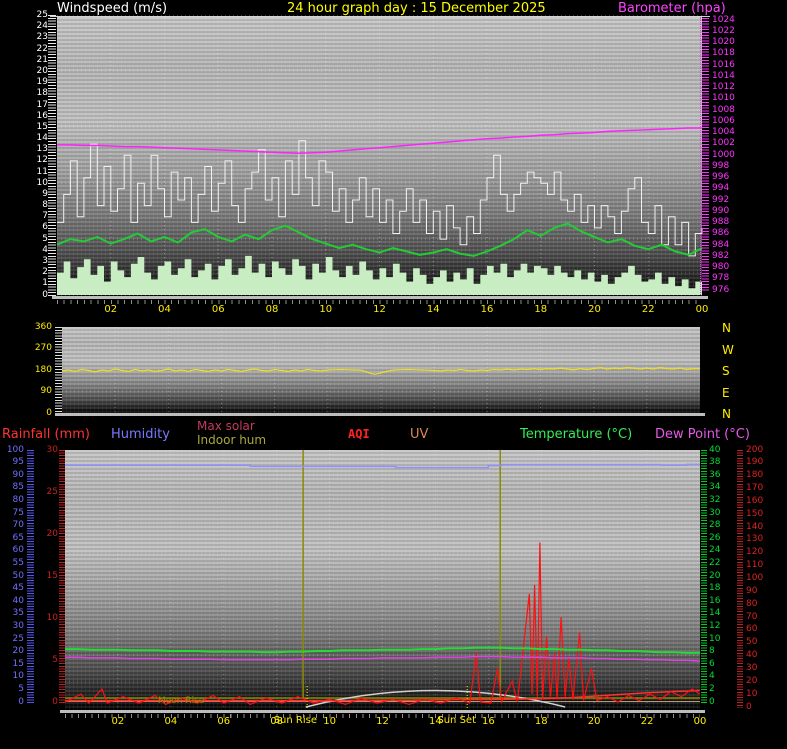 The image size is (787, 749). What do you see at coordinates (181, 701) in the screenshot?
I see `moon-rise-label: Moon Rise` at bounding box center [181, 701].